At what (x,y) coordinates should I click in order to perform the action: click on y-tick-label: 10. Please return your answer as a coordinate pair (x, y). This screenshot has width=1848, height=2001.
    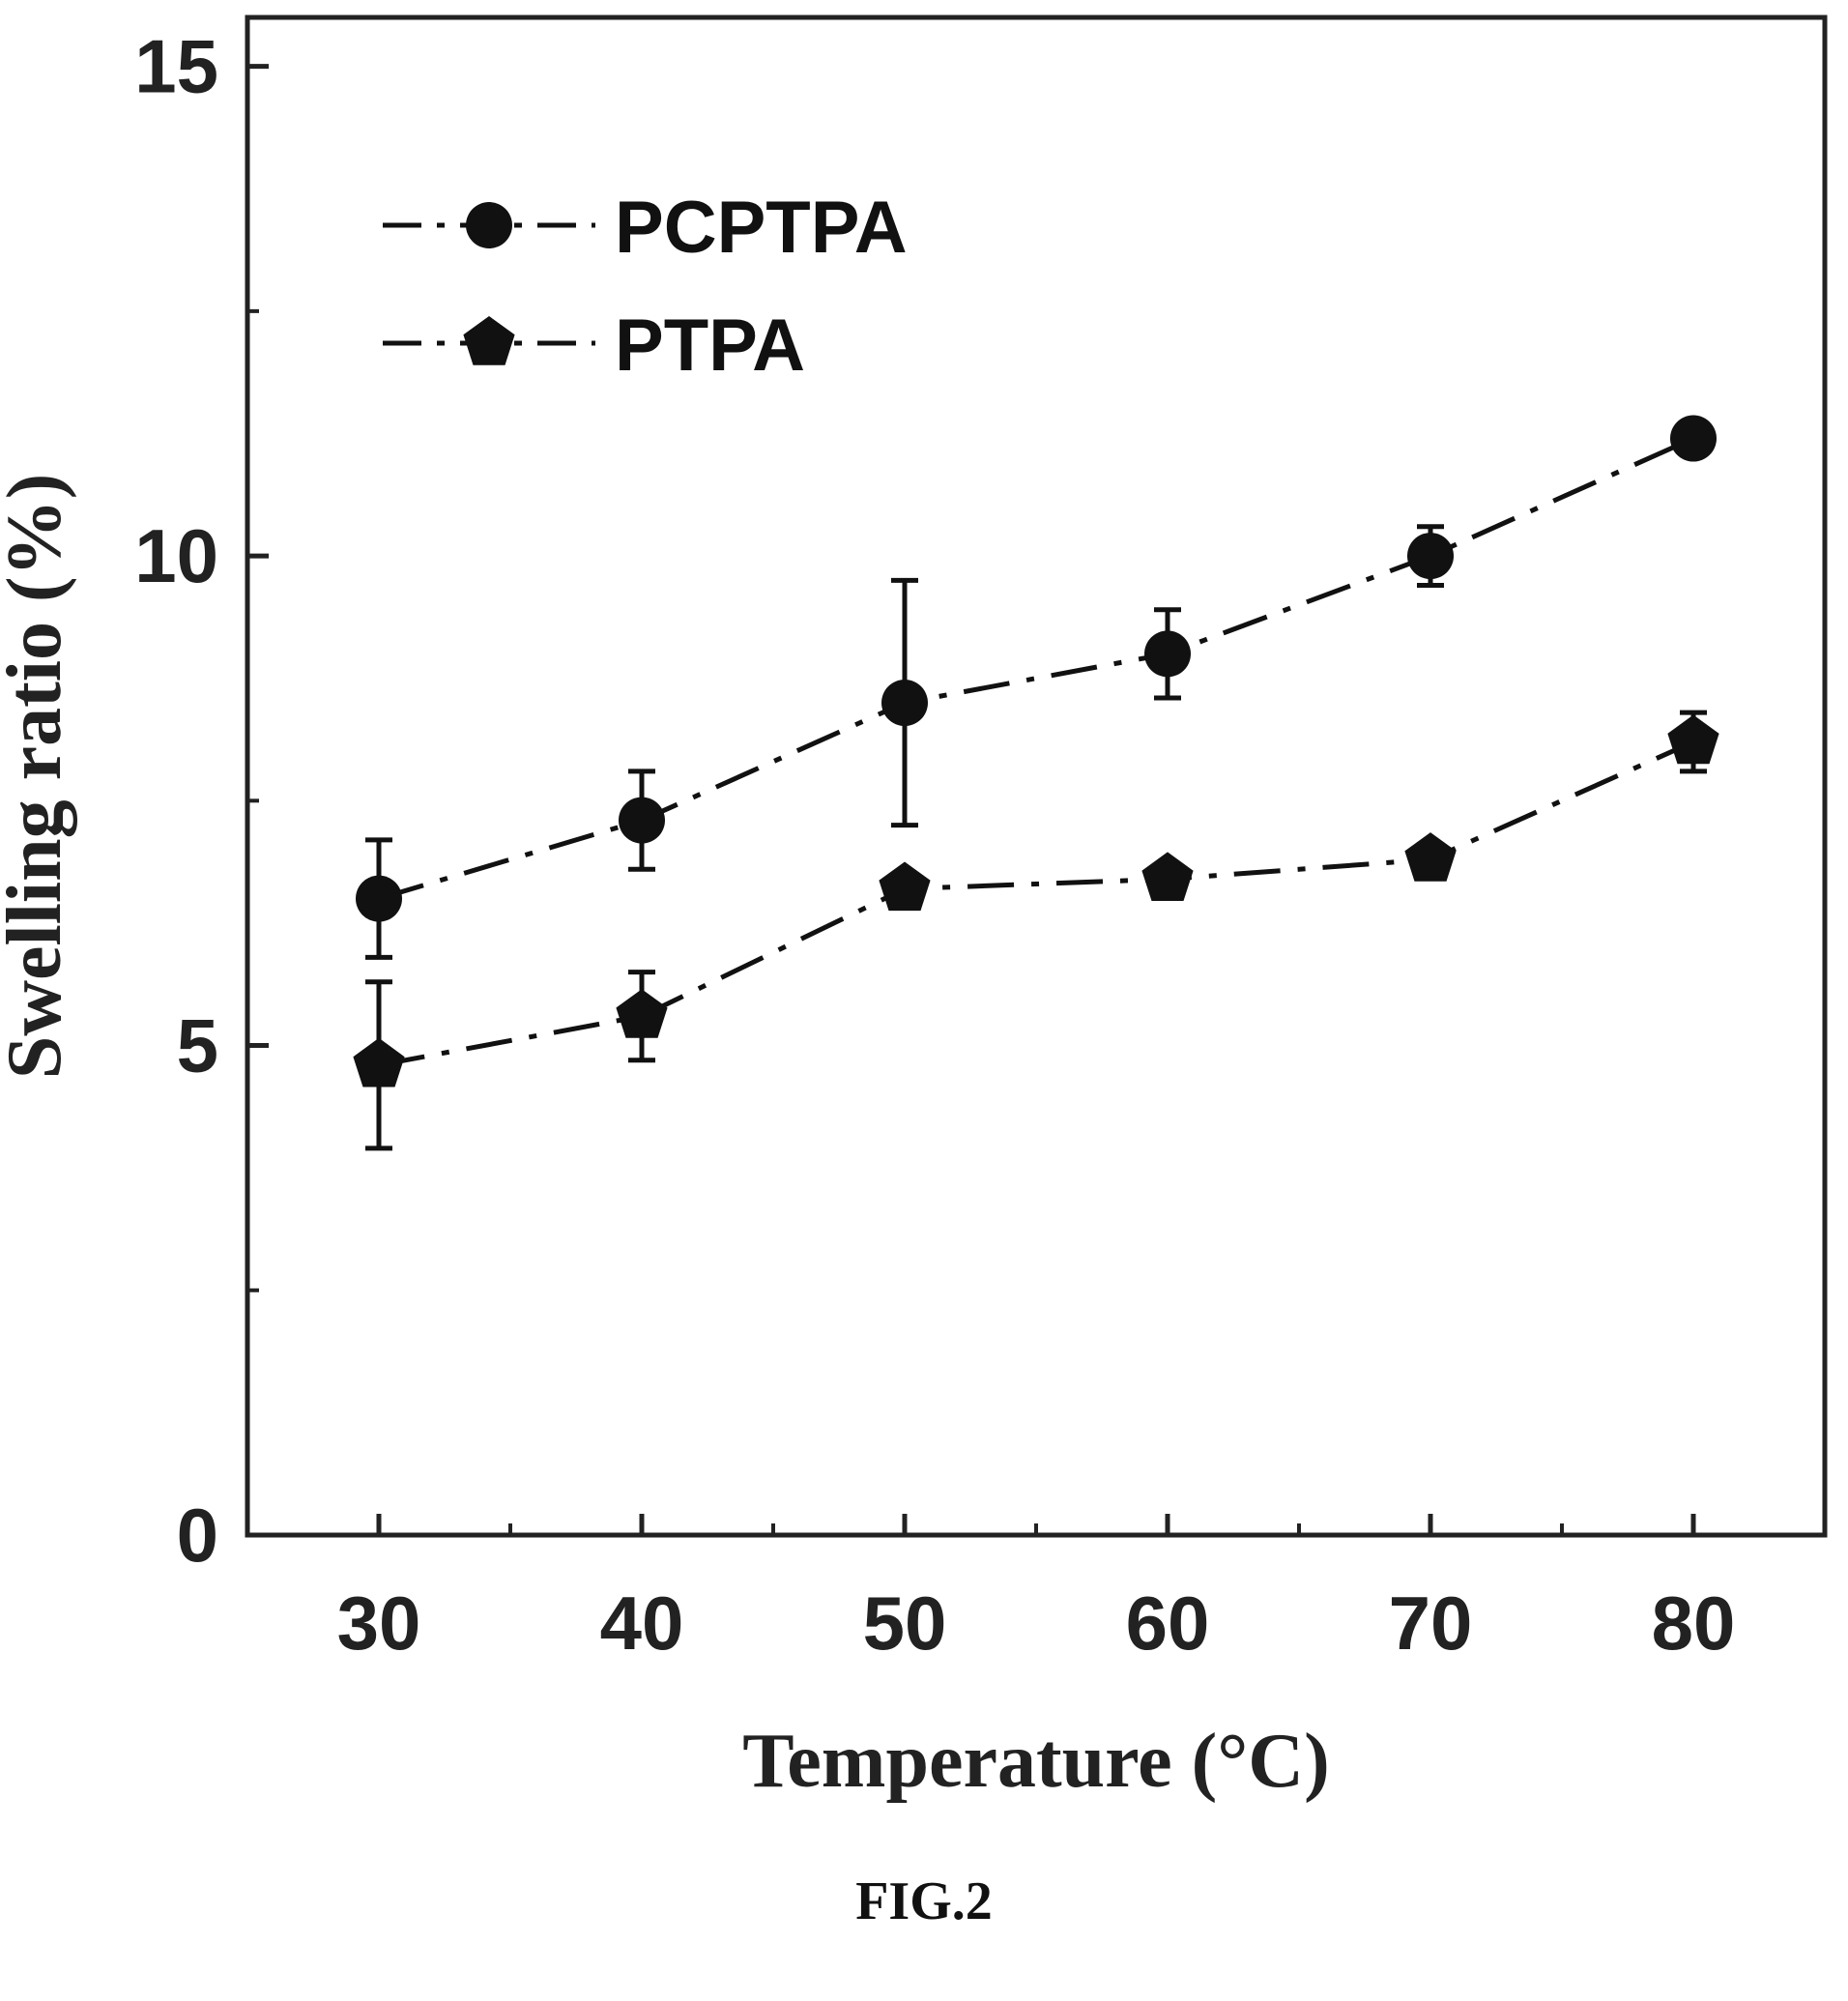
    Looking at the image, I should click on (176, 555).